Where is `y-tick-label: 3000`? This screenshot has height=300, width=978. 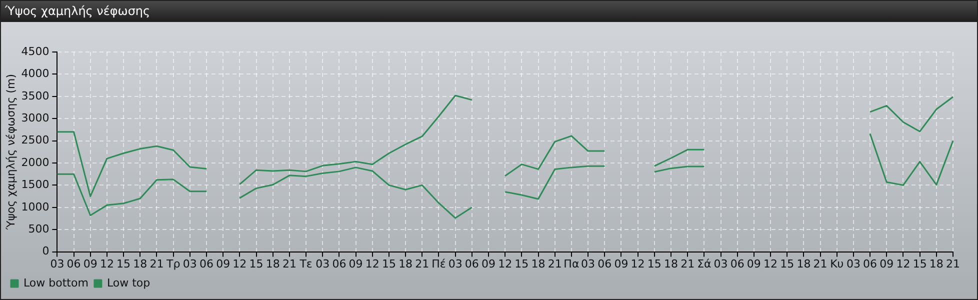 y-tick-label: 3000 is located at coordinates (35, 117).